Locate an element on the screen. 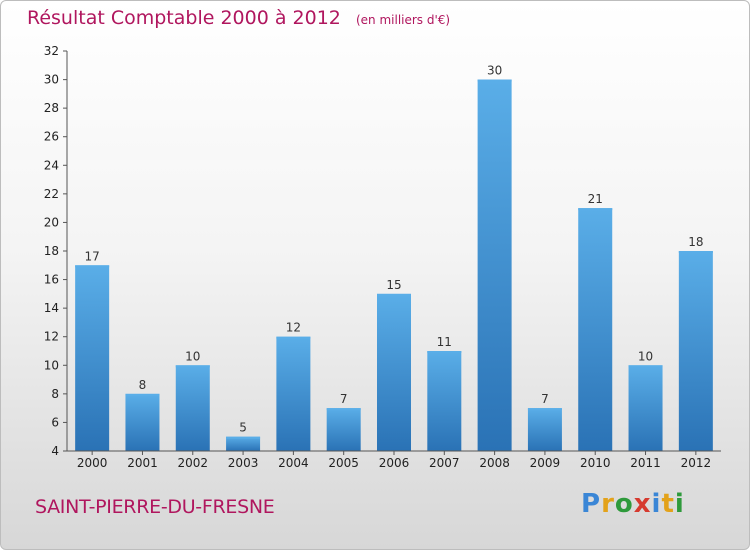  chart-subtitle: (en milliers d'€) is located at coordinates (403, 20).